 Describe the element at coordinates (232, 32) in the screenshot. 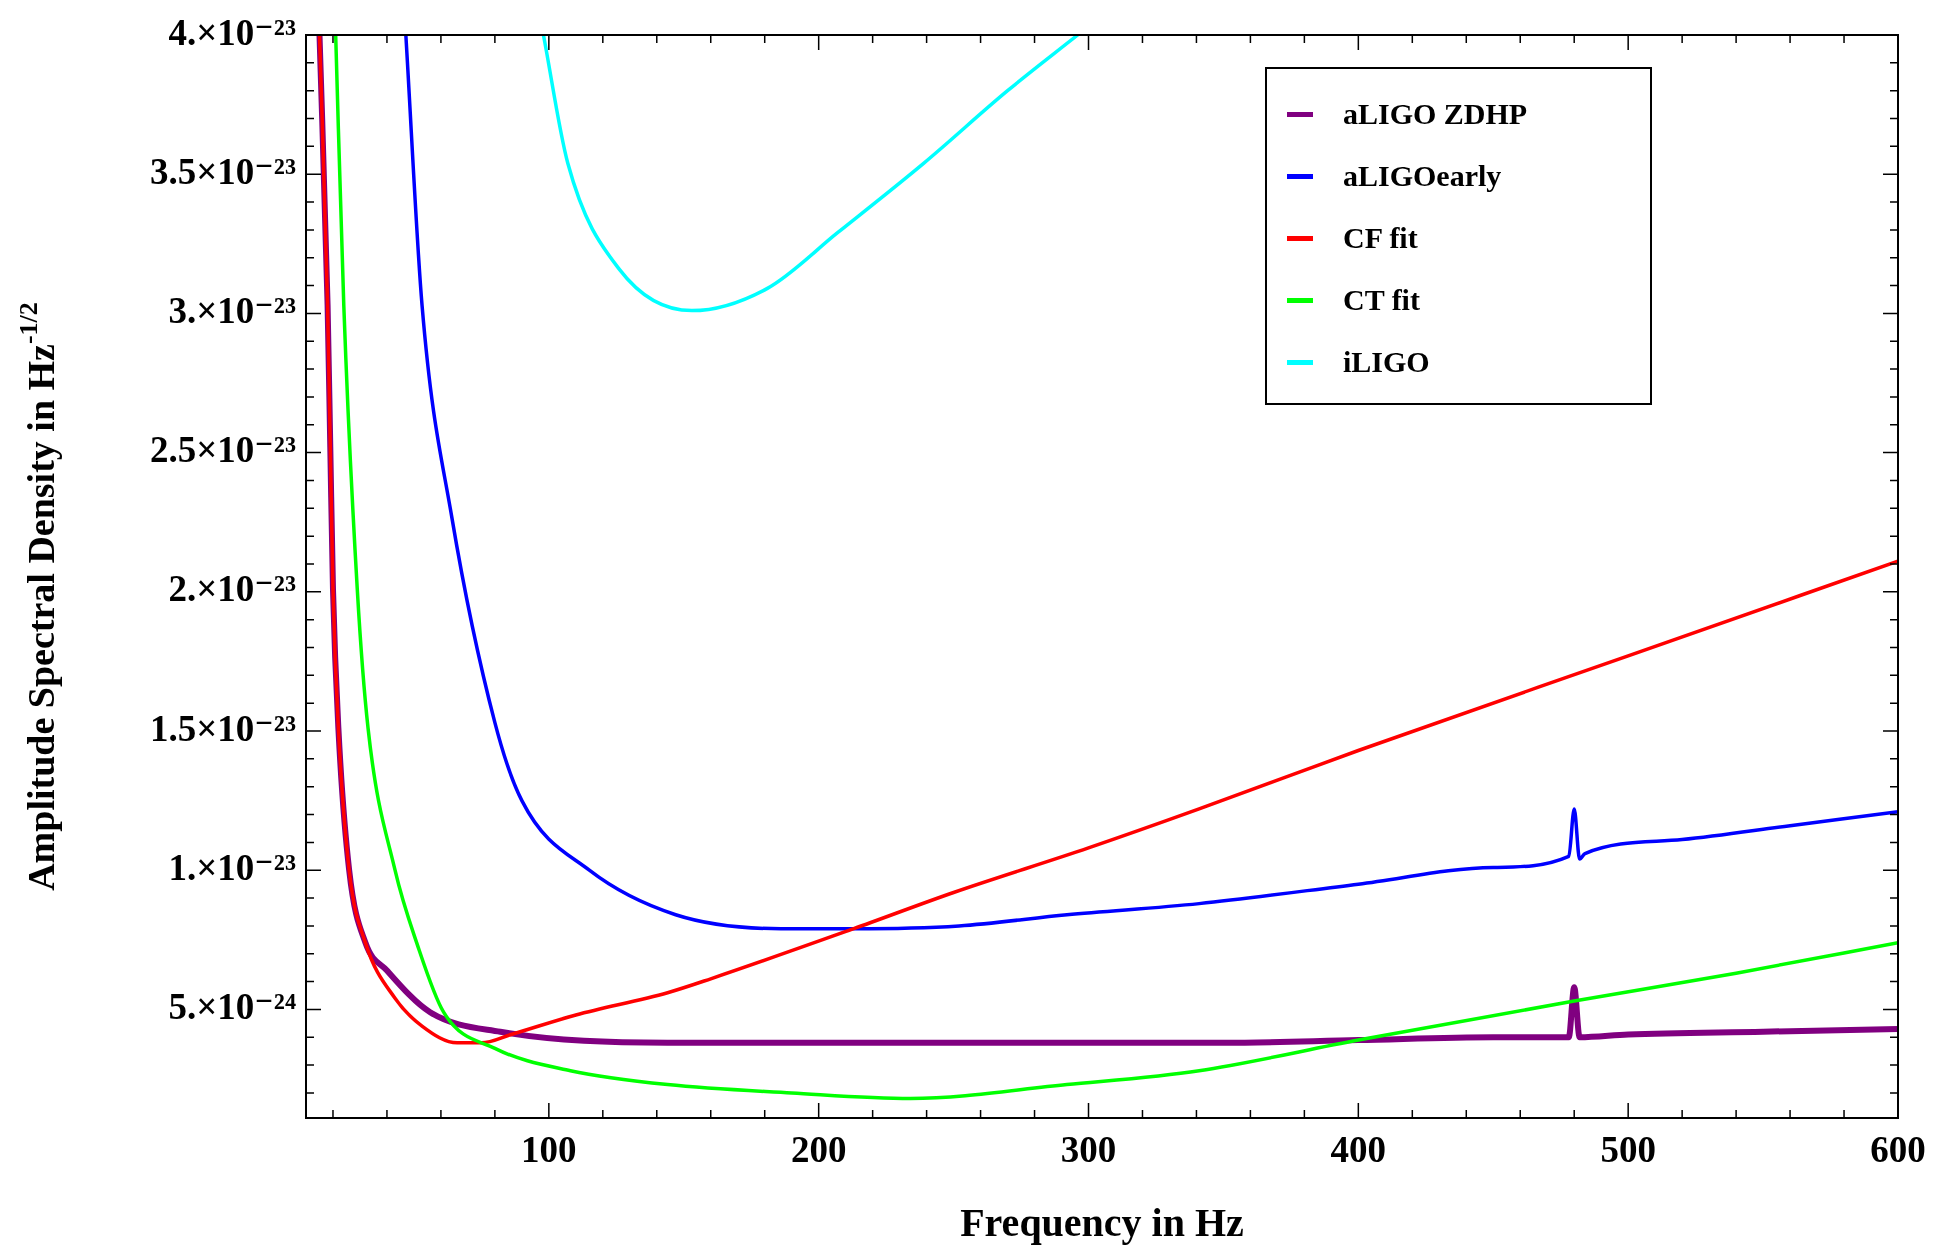

I see `y-tick-label: 4.×10⁻²³` at that location.